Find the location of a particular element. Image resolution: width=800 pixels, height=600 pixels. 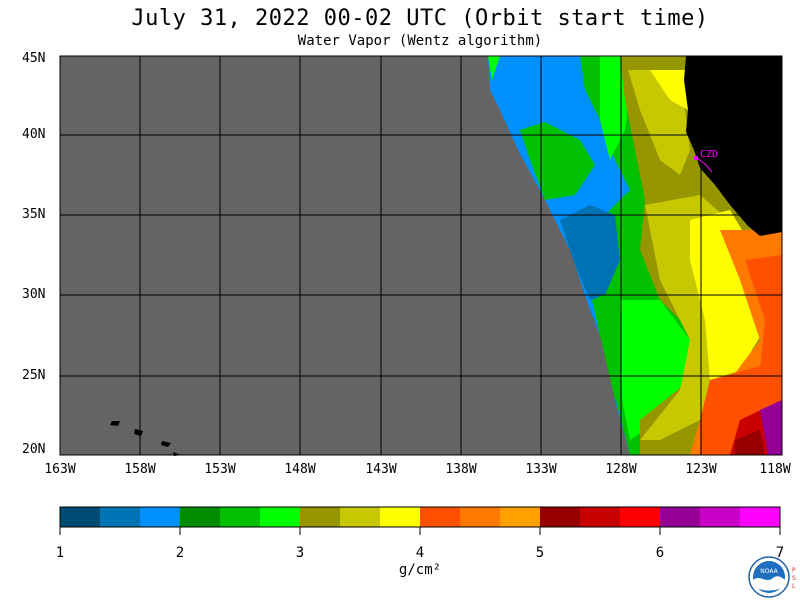

svg-text: S is located at coordinates (794, 578).